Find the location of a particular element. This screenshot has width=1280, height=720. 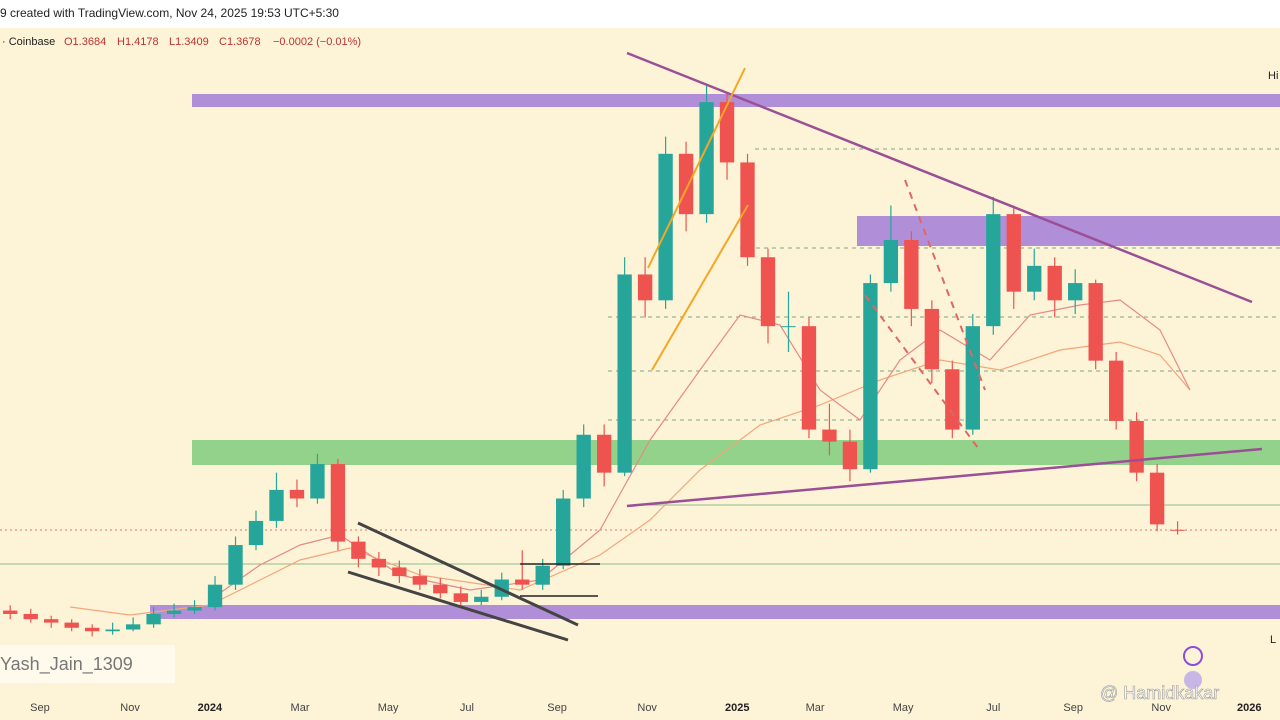

ohlc-open: O1.3684 is located at coordinates (85, 42).